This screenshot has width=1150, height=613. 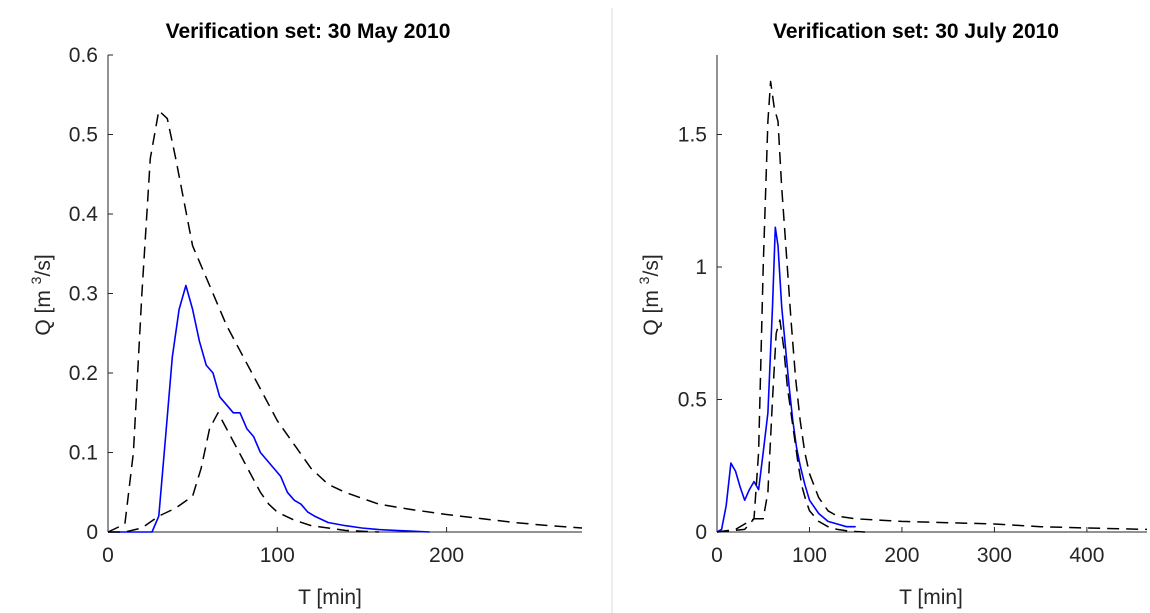 What do you see at coordinates (83, 294) in the screenshot?
I see `y-tick-label: 0.3` at bounding box center [83, 294].